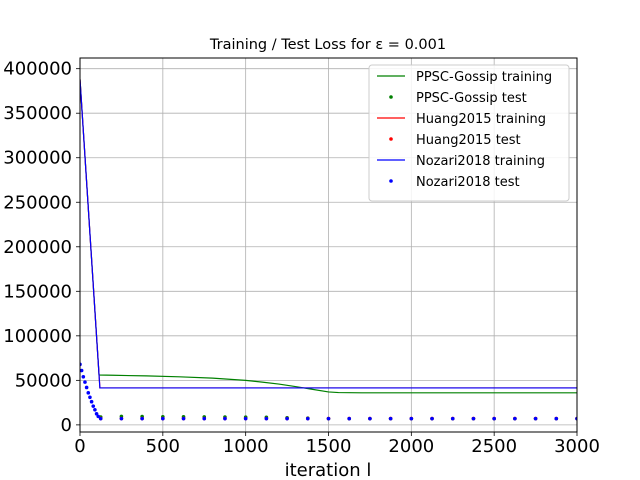 This screenshot has width=640, height=480. Describe the element at coordinates (494, 446) in the screenshot. I see `x-tick-label: 2500` at that location.